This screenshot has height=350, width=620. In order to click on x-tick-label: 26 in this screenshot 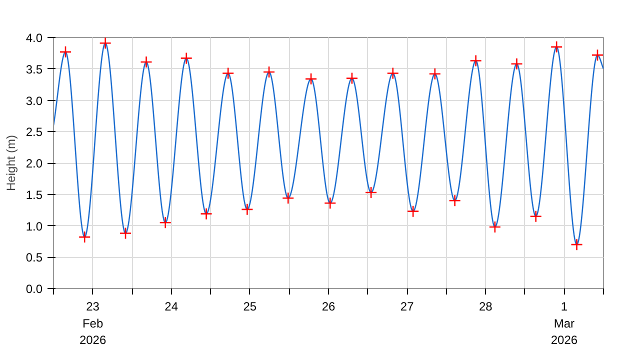, I will do `click(329, 307)`.